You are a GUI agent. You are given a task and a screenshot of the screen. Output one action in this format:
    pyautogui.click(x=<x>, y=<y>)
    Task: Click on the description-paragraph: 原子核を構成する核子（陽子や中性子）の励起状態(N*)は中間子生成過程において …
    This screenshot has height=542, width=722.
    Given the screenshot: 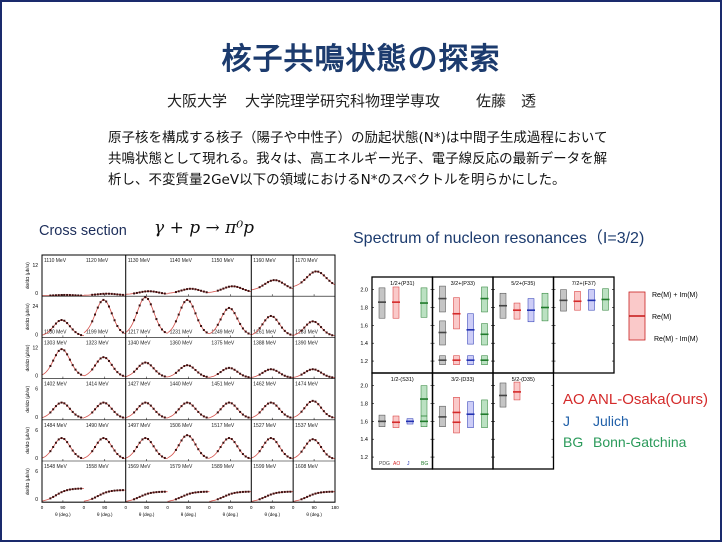 What is the action you would take?
    pyautogui.click(x=357, y=159)
    